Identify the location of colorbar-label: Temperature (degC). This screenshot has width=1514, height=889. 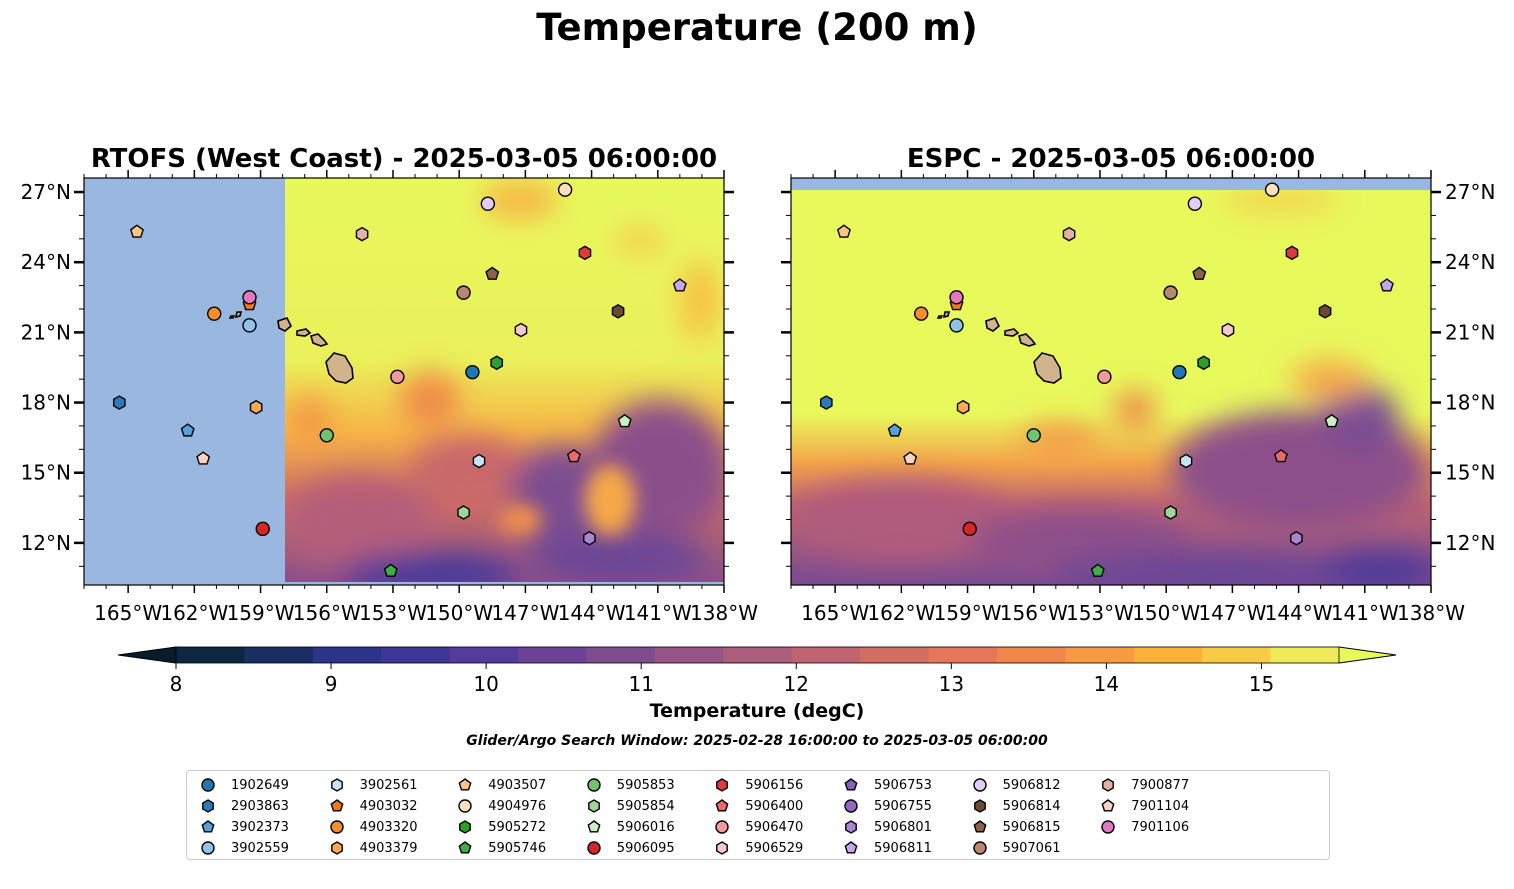
(757, 711).